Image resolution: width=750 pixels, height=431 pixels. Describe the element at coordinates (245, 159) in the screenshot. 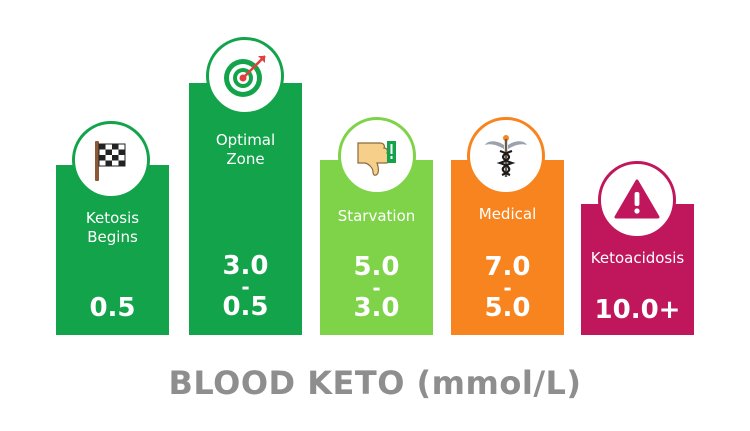

I see `bar-label-line: Zone` at that location.